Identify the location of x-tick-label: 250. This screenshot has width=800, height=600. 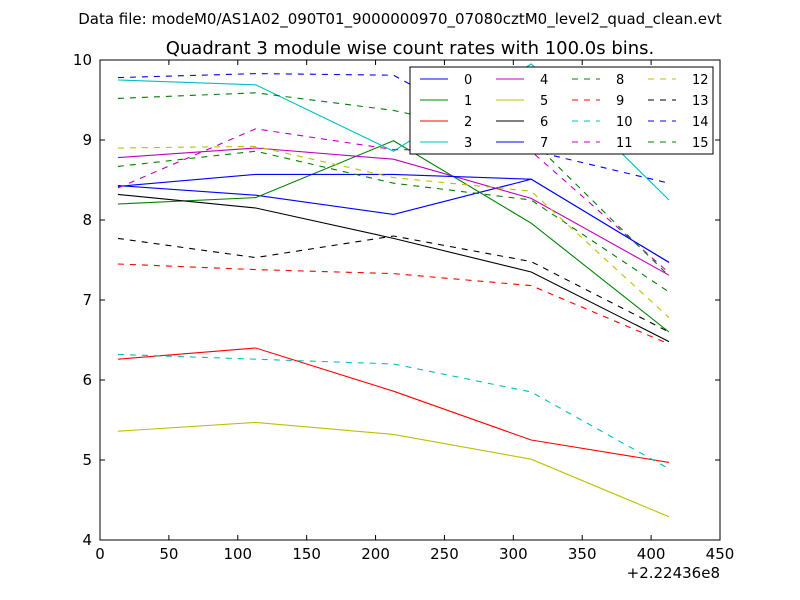
(444, 554).